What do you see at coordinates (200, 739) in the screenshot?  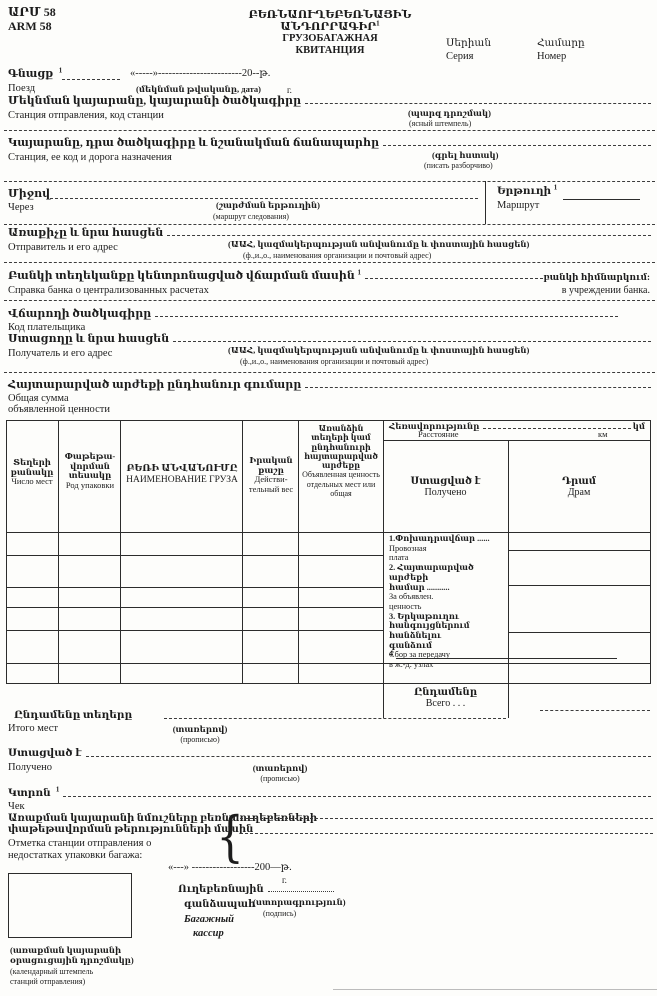 I see `in-words-note-ru: (прописью)` at bounding box center [200, 739].